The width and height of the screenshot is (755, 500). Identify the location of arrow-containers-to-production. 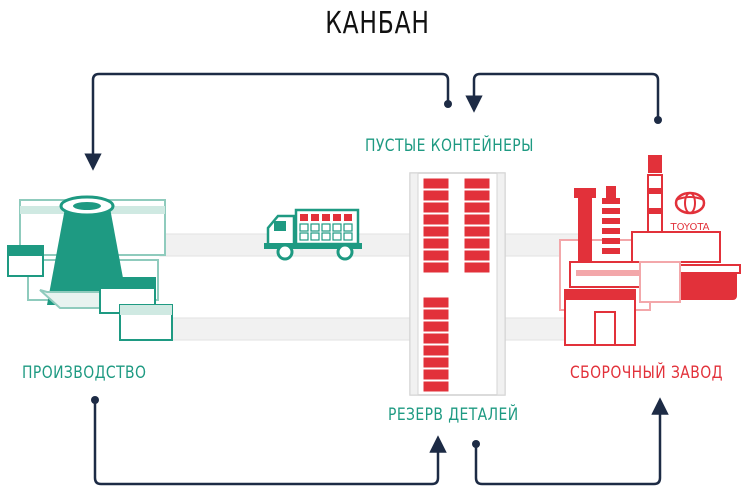
(267, 121).